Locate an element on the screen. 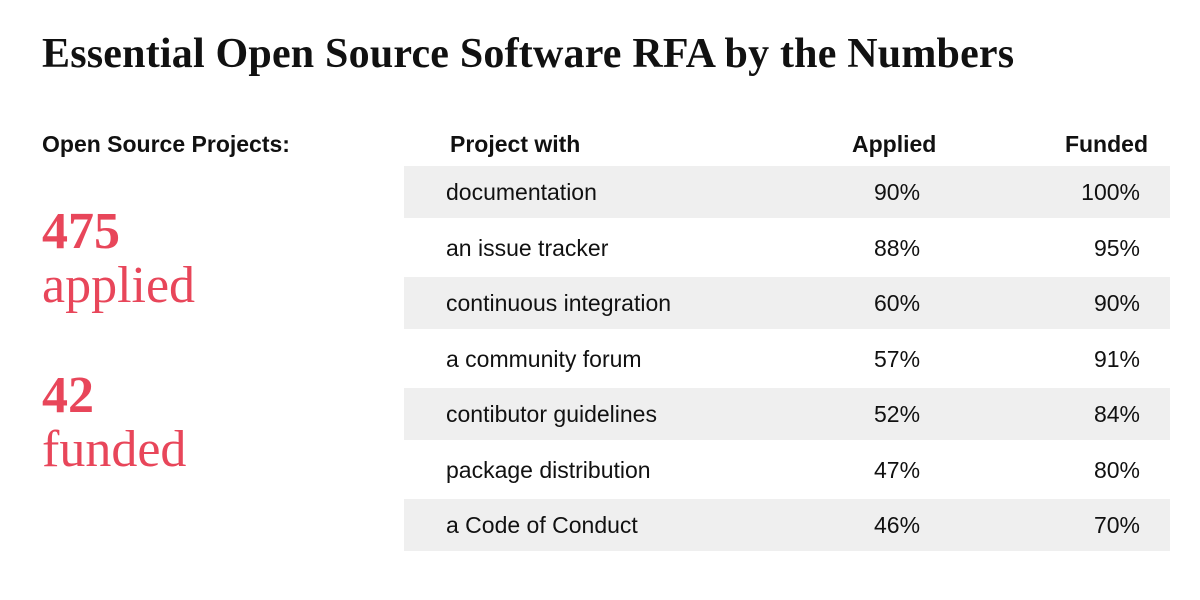 This screenshot has height=600, width=1200. cell-funded: 70% is located at coordinates (1116, 525).